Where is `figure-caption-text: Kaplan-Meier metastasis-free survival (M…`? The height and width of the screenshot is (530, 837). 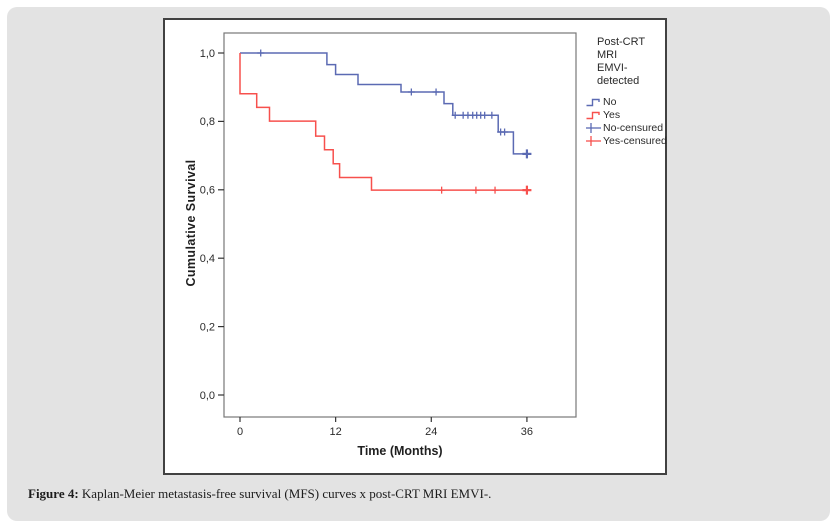
figure-caption-text: Kaplan-Meier metastasis-free survival (M… is located at coordinates (285, 493).